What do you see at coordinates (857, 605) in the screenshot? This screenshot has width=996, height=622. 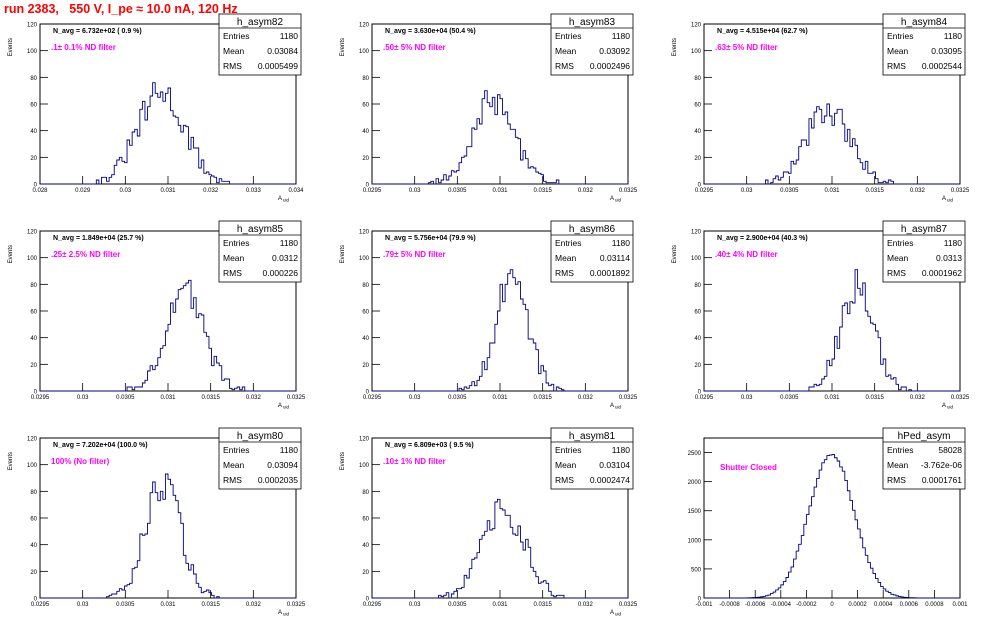 I see `x-tick-label: 0.0002` at bounding box center [857, 605].